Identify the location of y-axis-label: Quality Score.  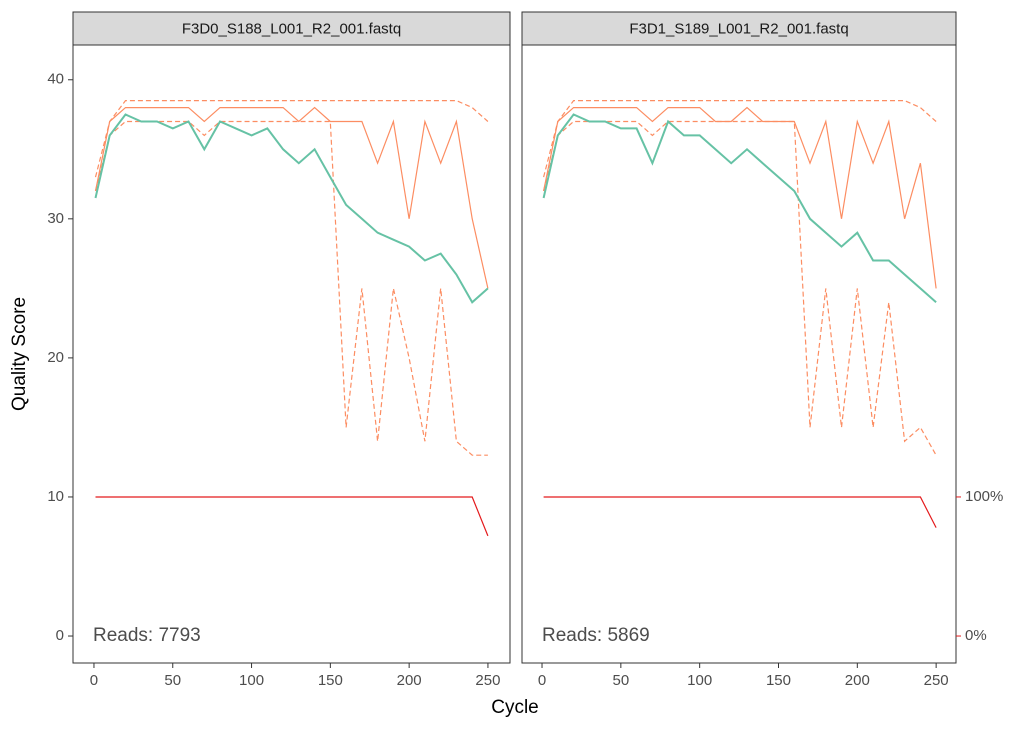
(19, 354).